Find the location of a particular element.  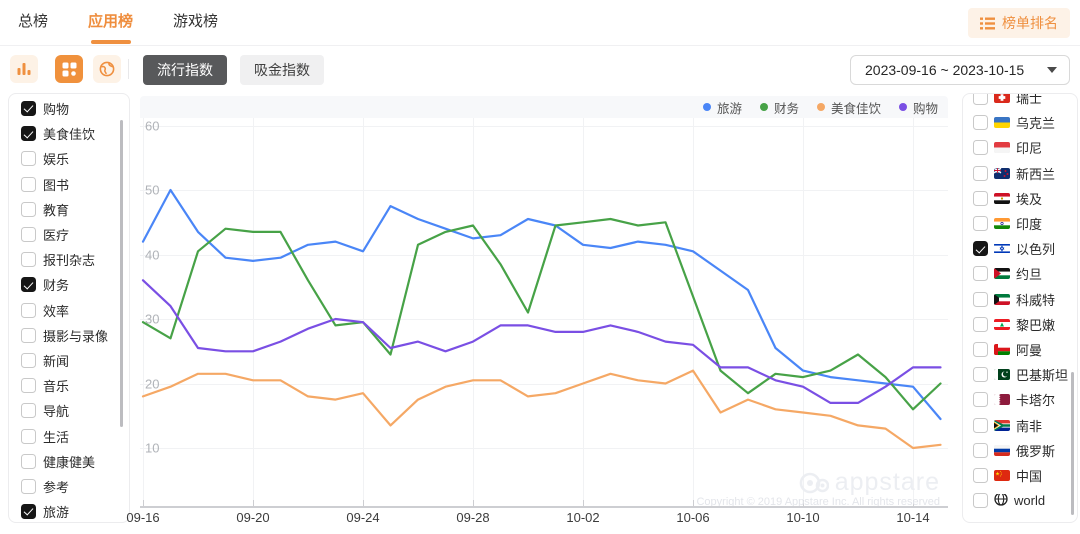

country-item-巴基斯坦: 巴基斯坦 is located at coordinates (1020, 374).